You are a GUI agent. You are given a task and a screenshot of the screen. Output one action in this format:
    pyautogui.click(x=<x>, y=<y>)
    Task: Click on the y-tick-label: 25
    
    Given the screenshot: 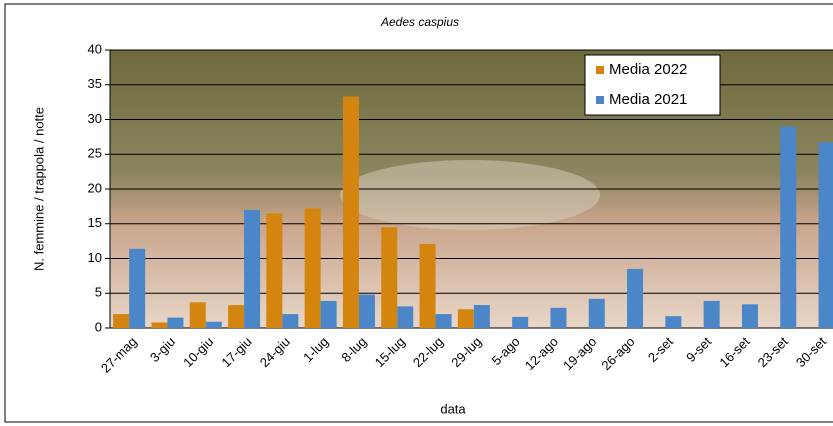 What is the action you would take?
    pyautogui.click(x=95, y=153)
    